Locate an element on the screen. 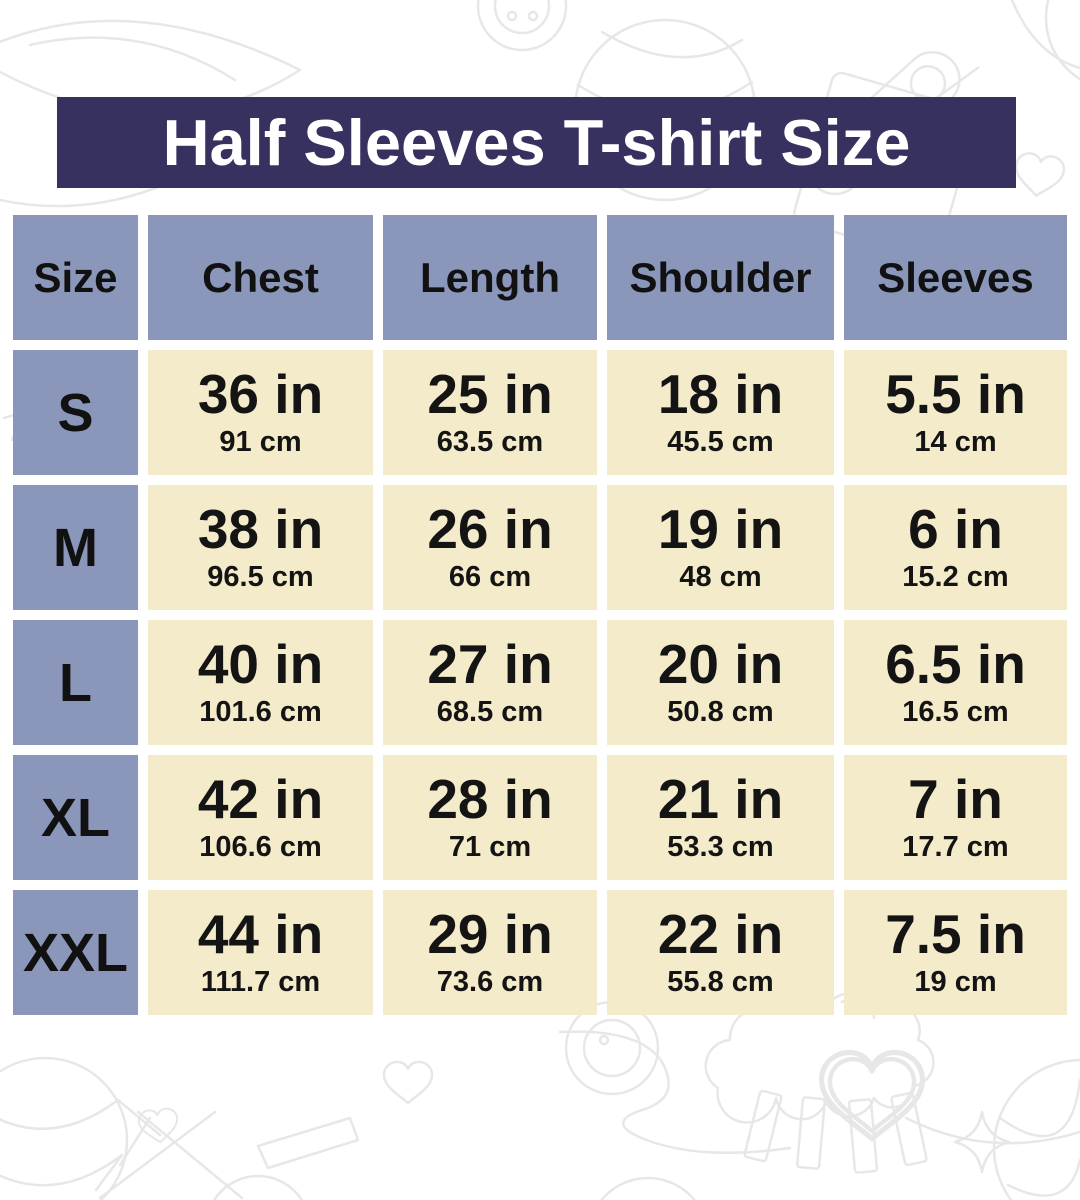 This screenshot has width=1080, height=1200. value-inches: 44 in is located at coordinates (260, 933).